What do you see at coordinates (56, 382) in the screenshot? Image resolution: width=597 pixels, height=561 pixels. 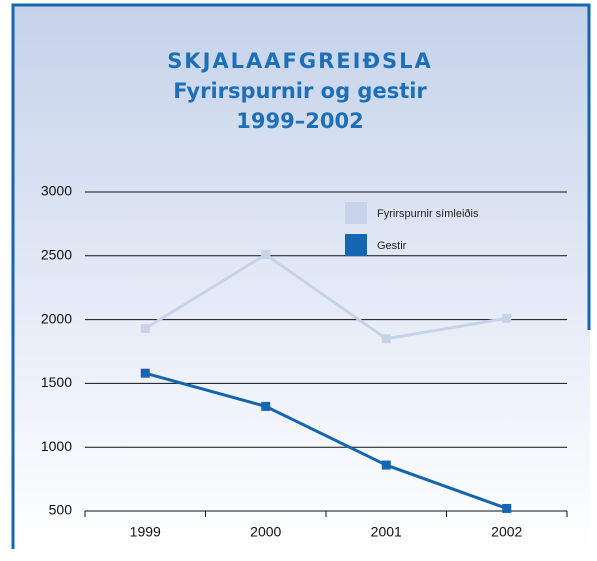 I see `y-tick-label: 1500` at bounding box center [56, 382].